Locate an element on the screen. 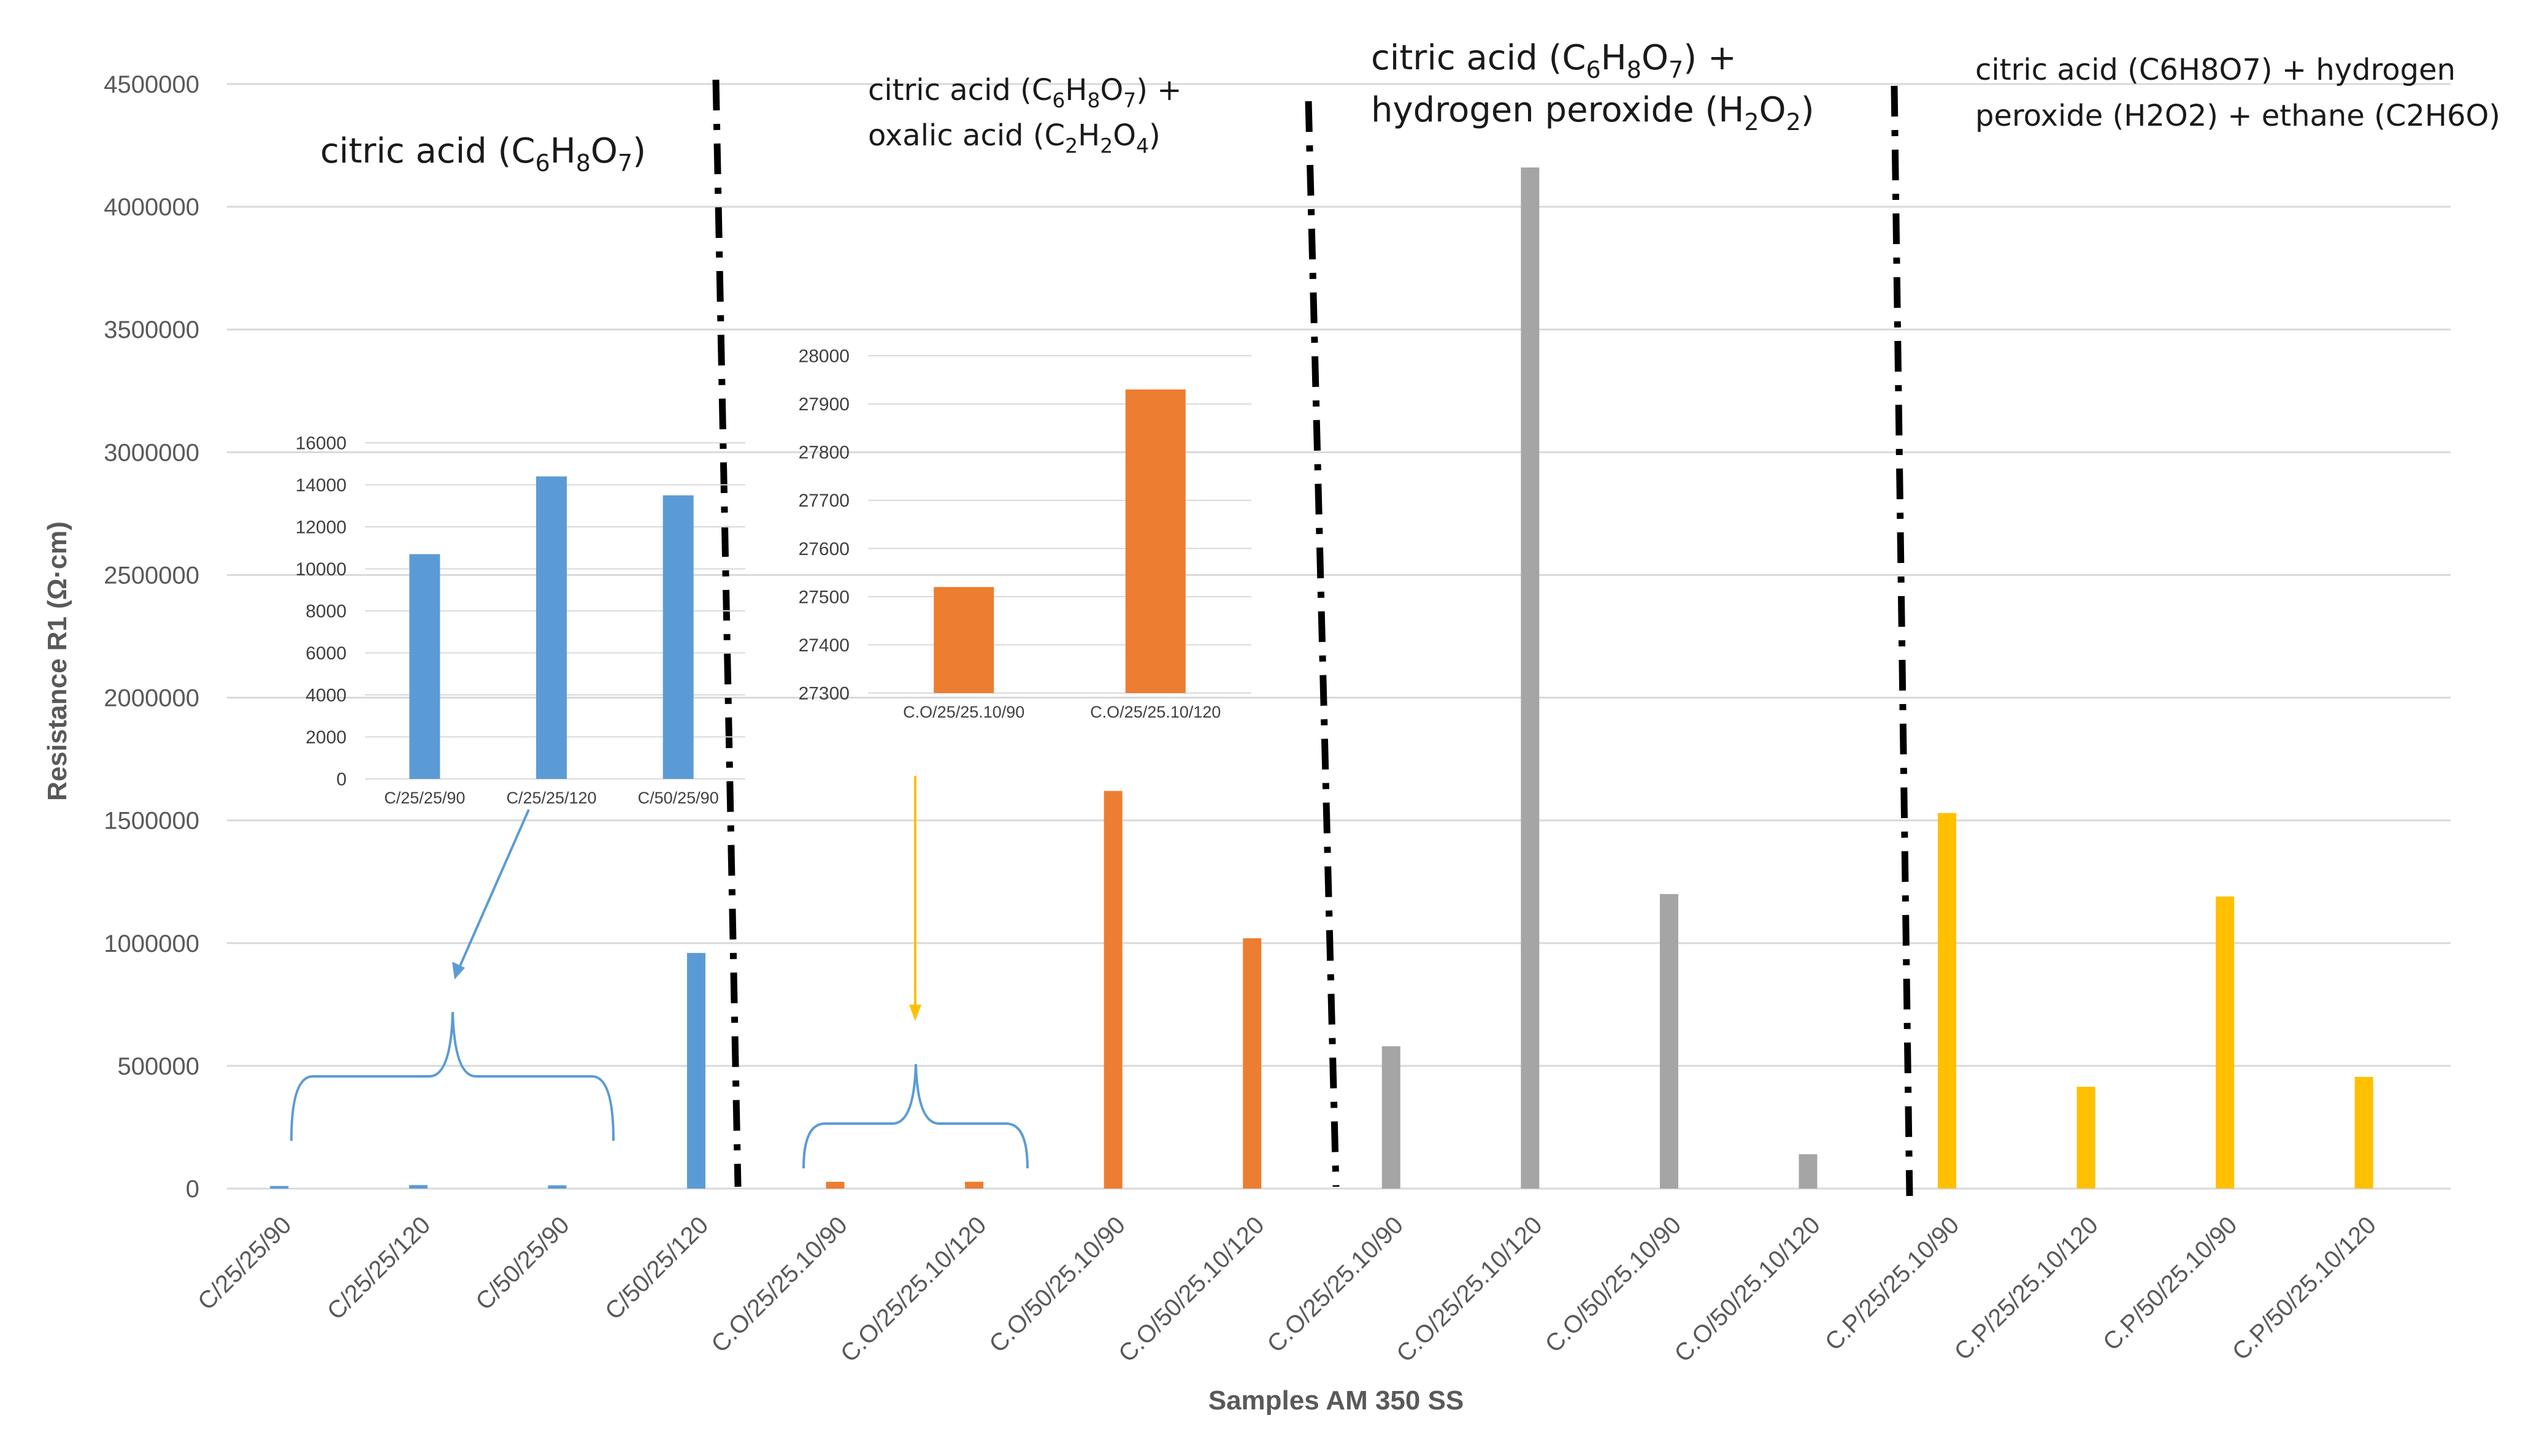  inset-blue-bars is located at coordinates (552, 627).